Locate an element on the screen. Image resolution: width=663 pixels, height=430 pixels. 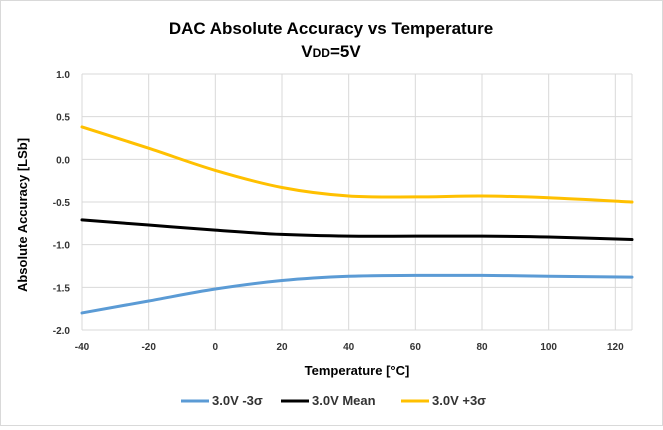
x-tick-label: -20 is located at coordinates (148, 347).